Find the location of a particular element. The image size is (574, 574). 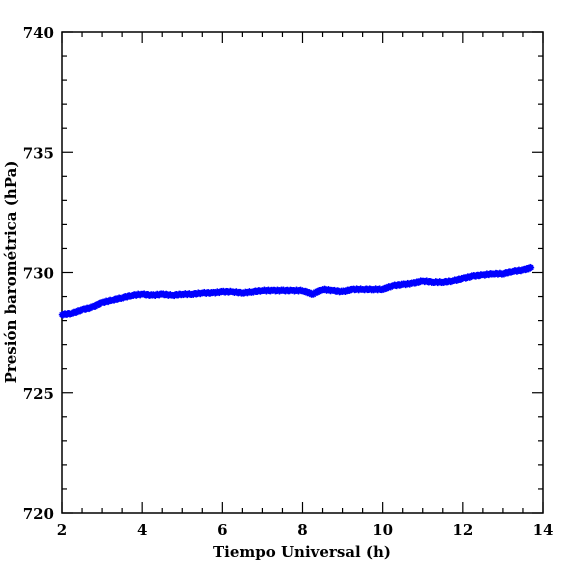

y-tick-label: 725 is located at coordinates (38, 394).